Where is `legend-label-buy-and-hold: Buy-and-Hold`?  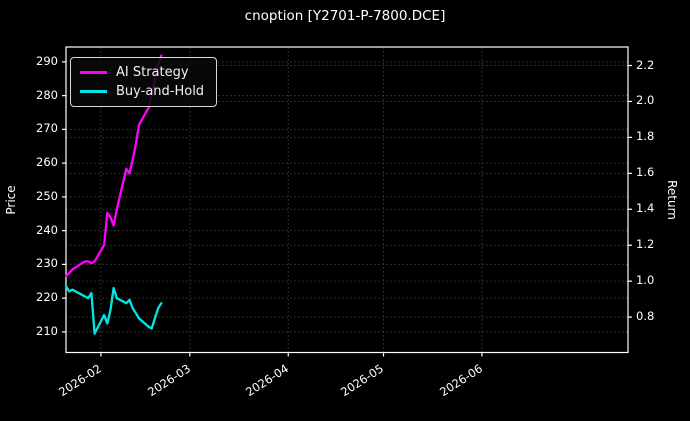
legend-label-buy-and-hold: Buy-and-Hold is located at coordinates (160, 91).